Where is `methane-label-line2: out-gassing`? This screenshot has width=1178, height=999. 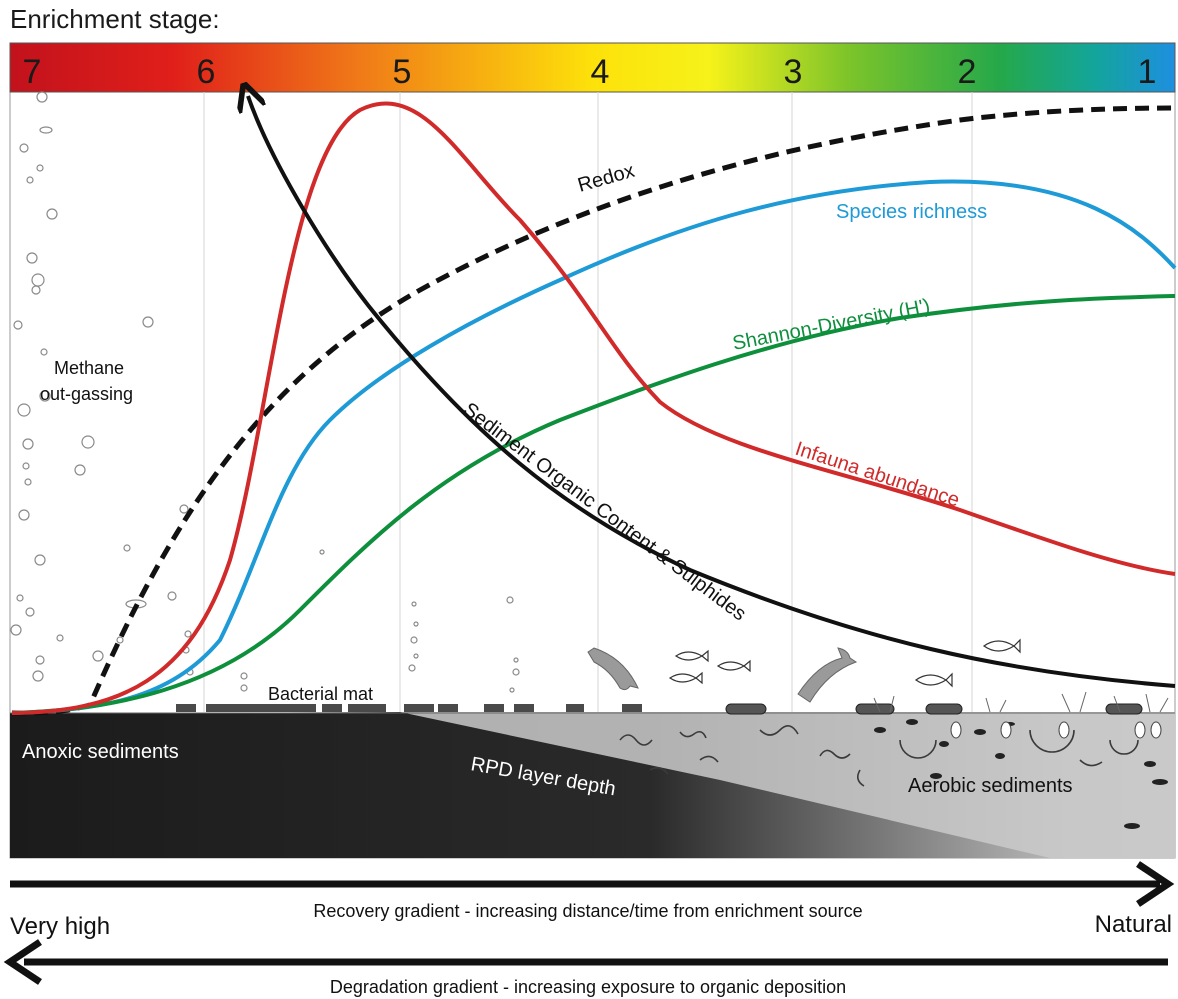 methane-label-line2: out-gassing is located at coordinates (86, 394).